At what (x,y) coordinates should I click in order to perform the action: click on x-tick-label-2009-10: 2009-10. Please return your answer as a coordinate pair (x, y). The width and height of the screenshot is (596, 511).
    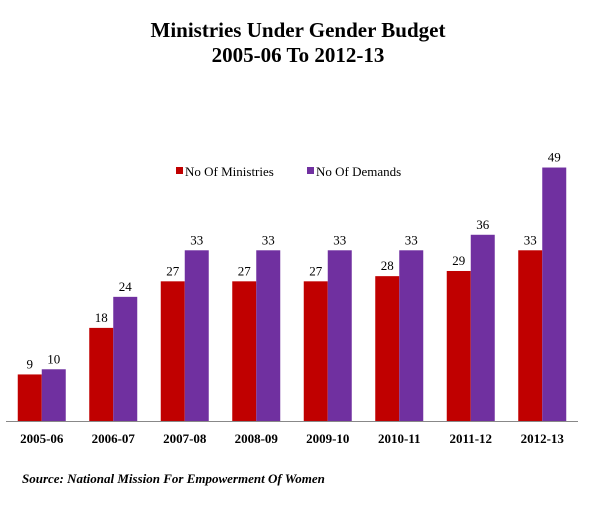
    Looking at the image, I should click on (327, 438).